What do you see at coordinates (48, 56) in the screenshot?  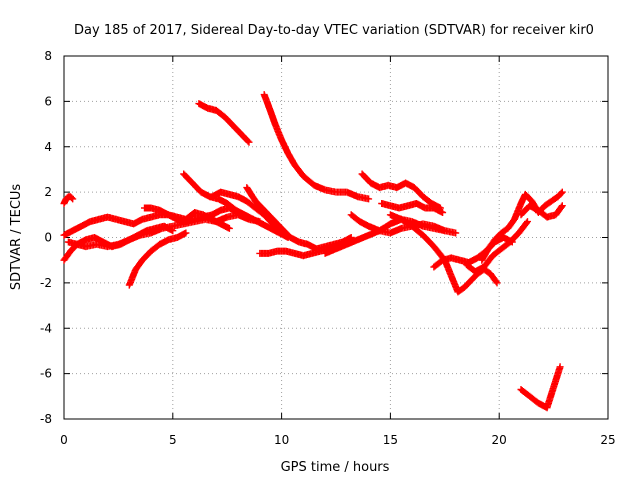 I see `y-tick-label: 8` at bounding box center [48, 56].